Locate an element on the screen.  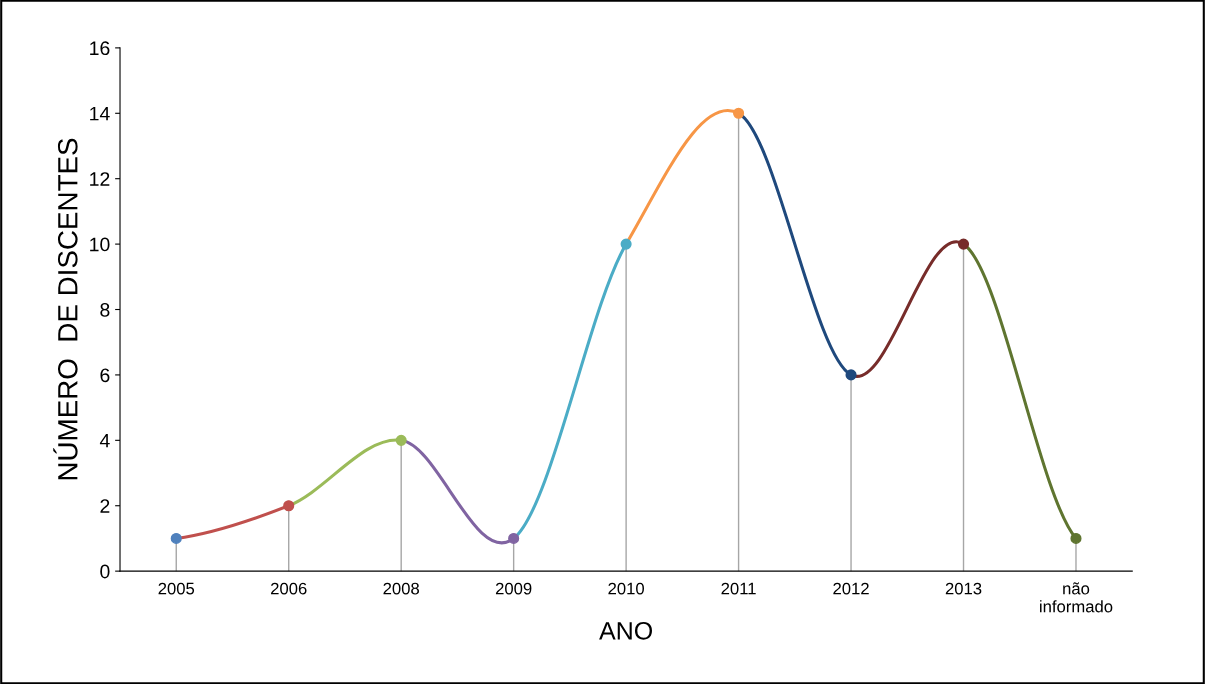
x-tick-label: 2006 is located at coordinates (289, 588).